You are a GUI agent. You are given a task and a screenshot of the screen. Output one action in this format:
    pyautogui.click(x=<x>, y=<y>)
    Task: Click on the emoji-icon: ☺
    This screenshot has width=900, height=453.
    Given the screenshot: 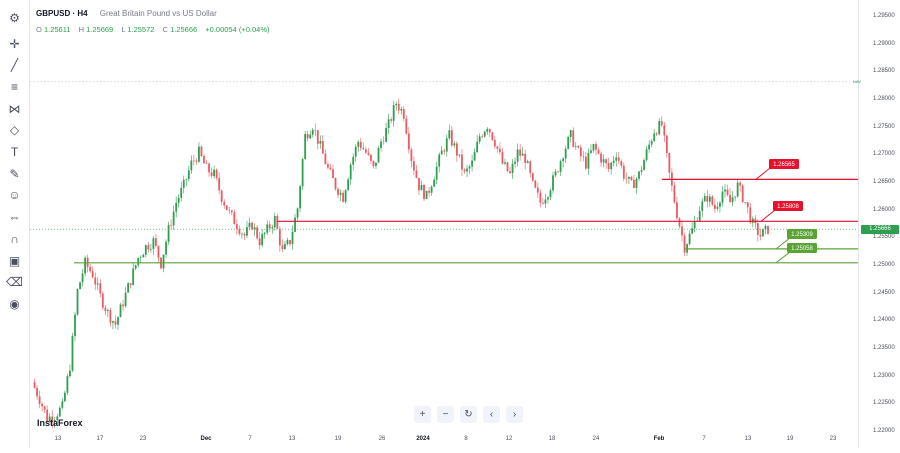 What is the action you would take?
    pyautogui.click(x=14, y=195)
    